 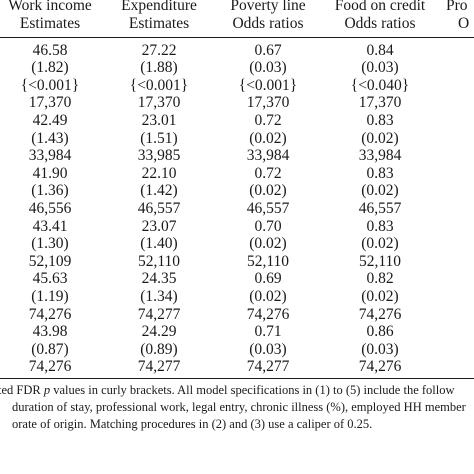 I want to click on table-top-rule, so click(x=237, y=37).